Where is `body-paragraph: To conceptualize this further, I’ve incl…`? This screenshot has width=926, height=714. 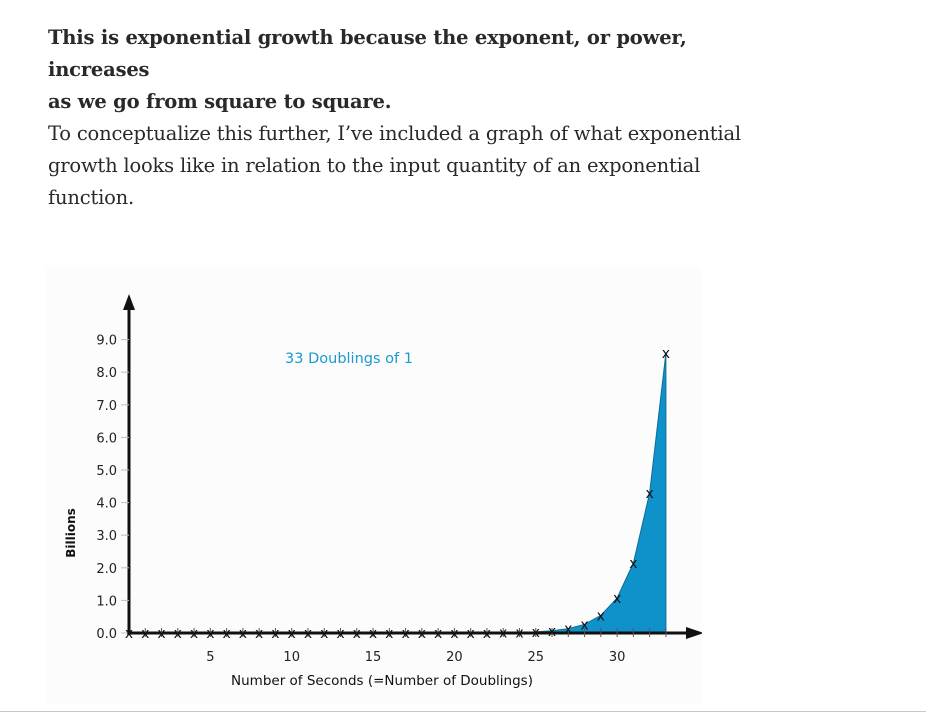 body-paragraph: To conceptualize this further, I’ve incl… is located at coordinates (398, 166).